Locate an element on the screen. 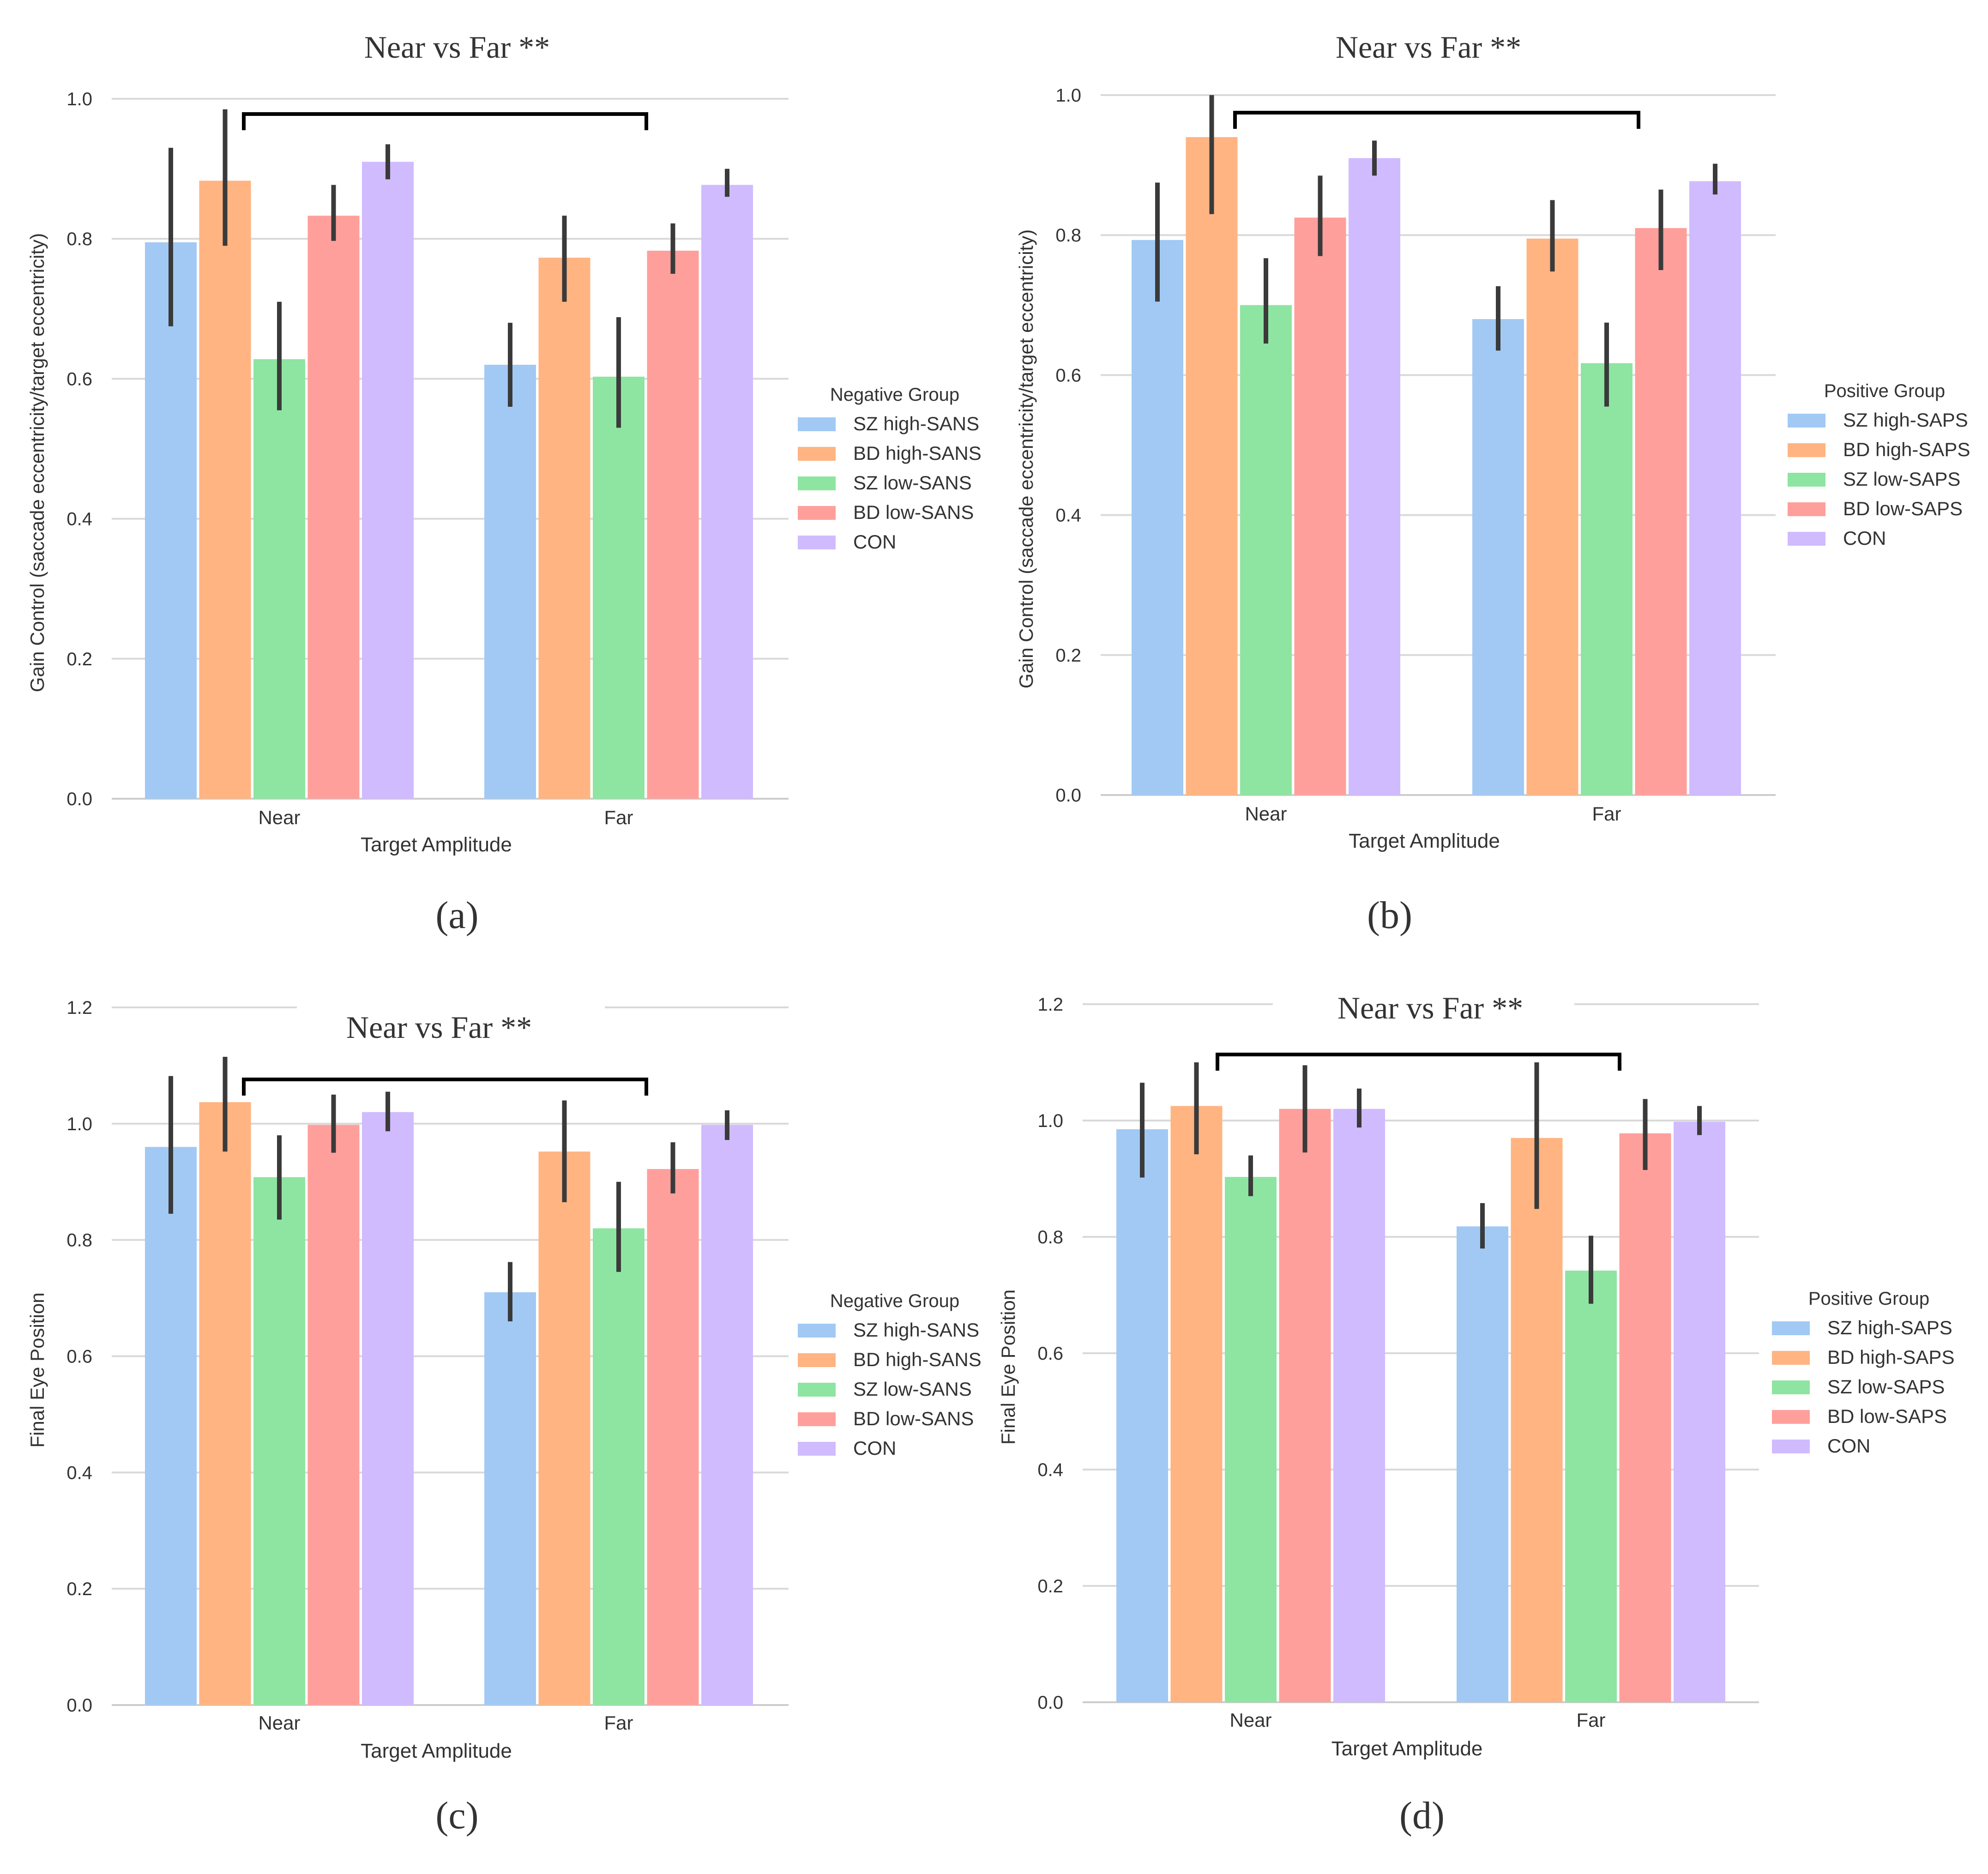  legend-title: Positive Group is located at coordinates (1868, 1299).